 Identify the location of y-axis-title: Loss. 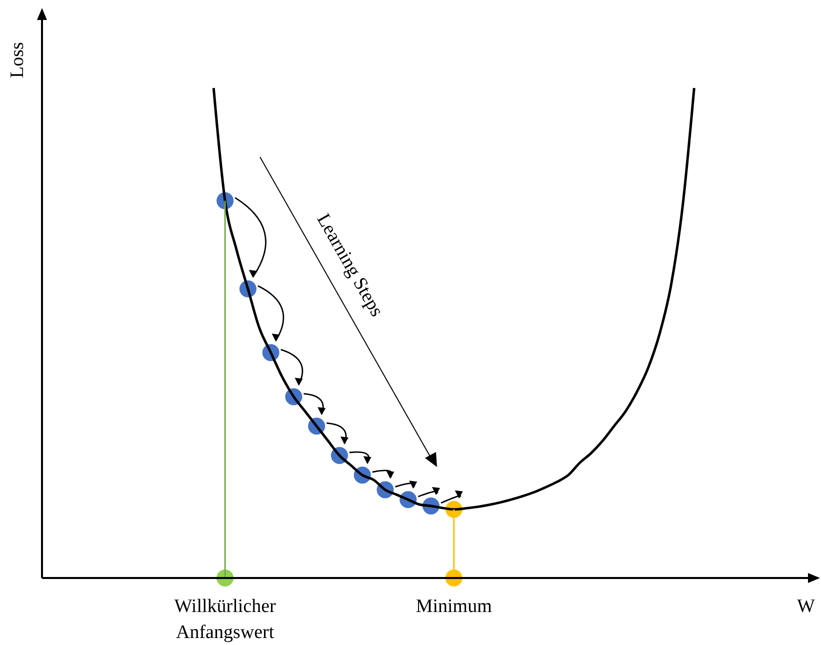
(17, 60).